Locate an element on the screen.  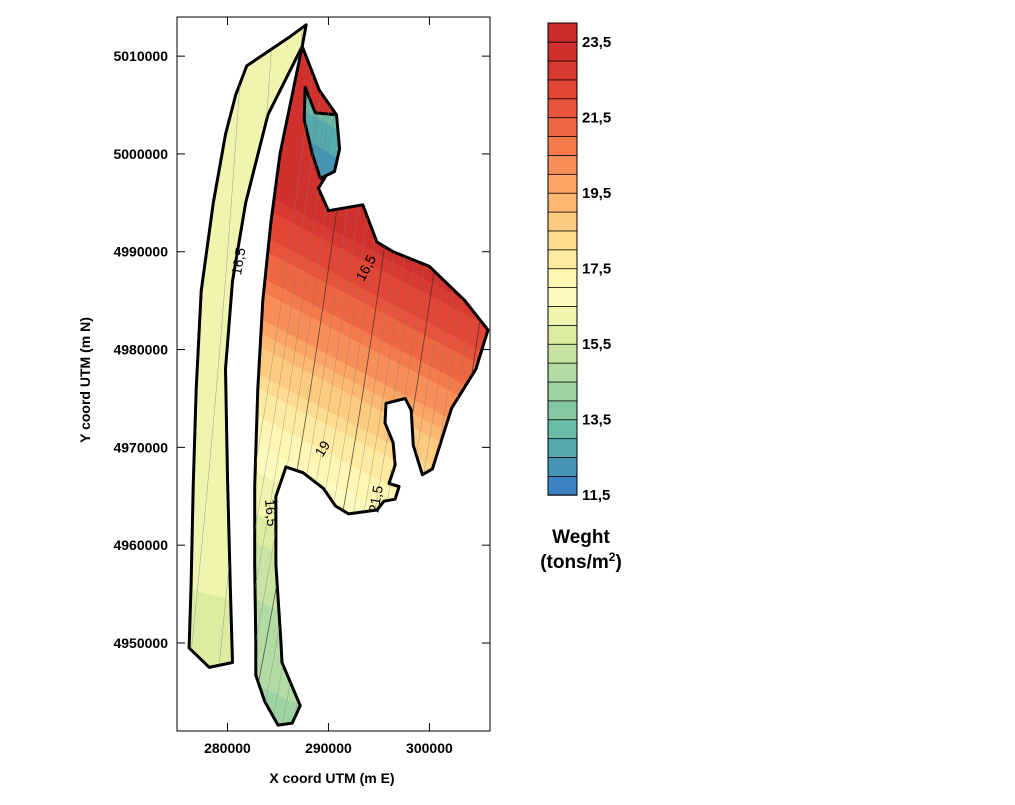
y-tick-label: 4950000 is located at coordinates (140, 643).